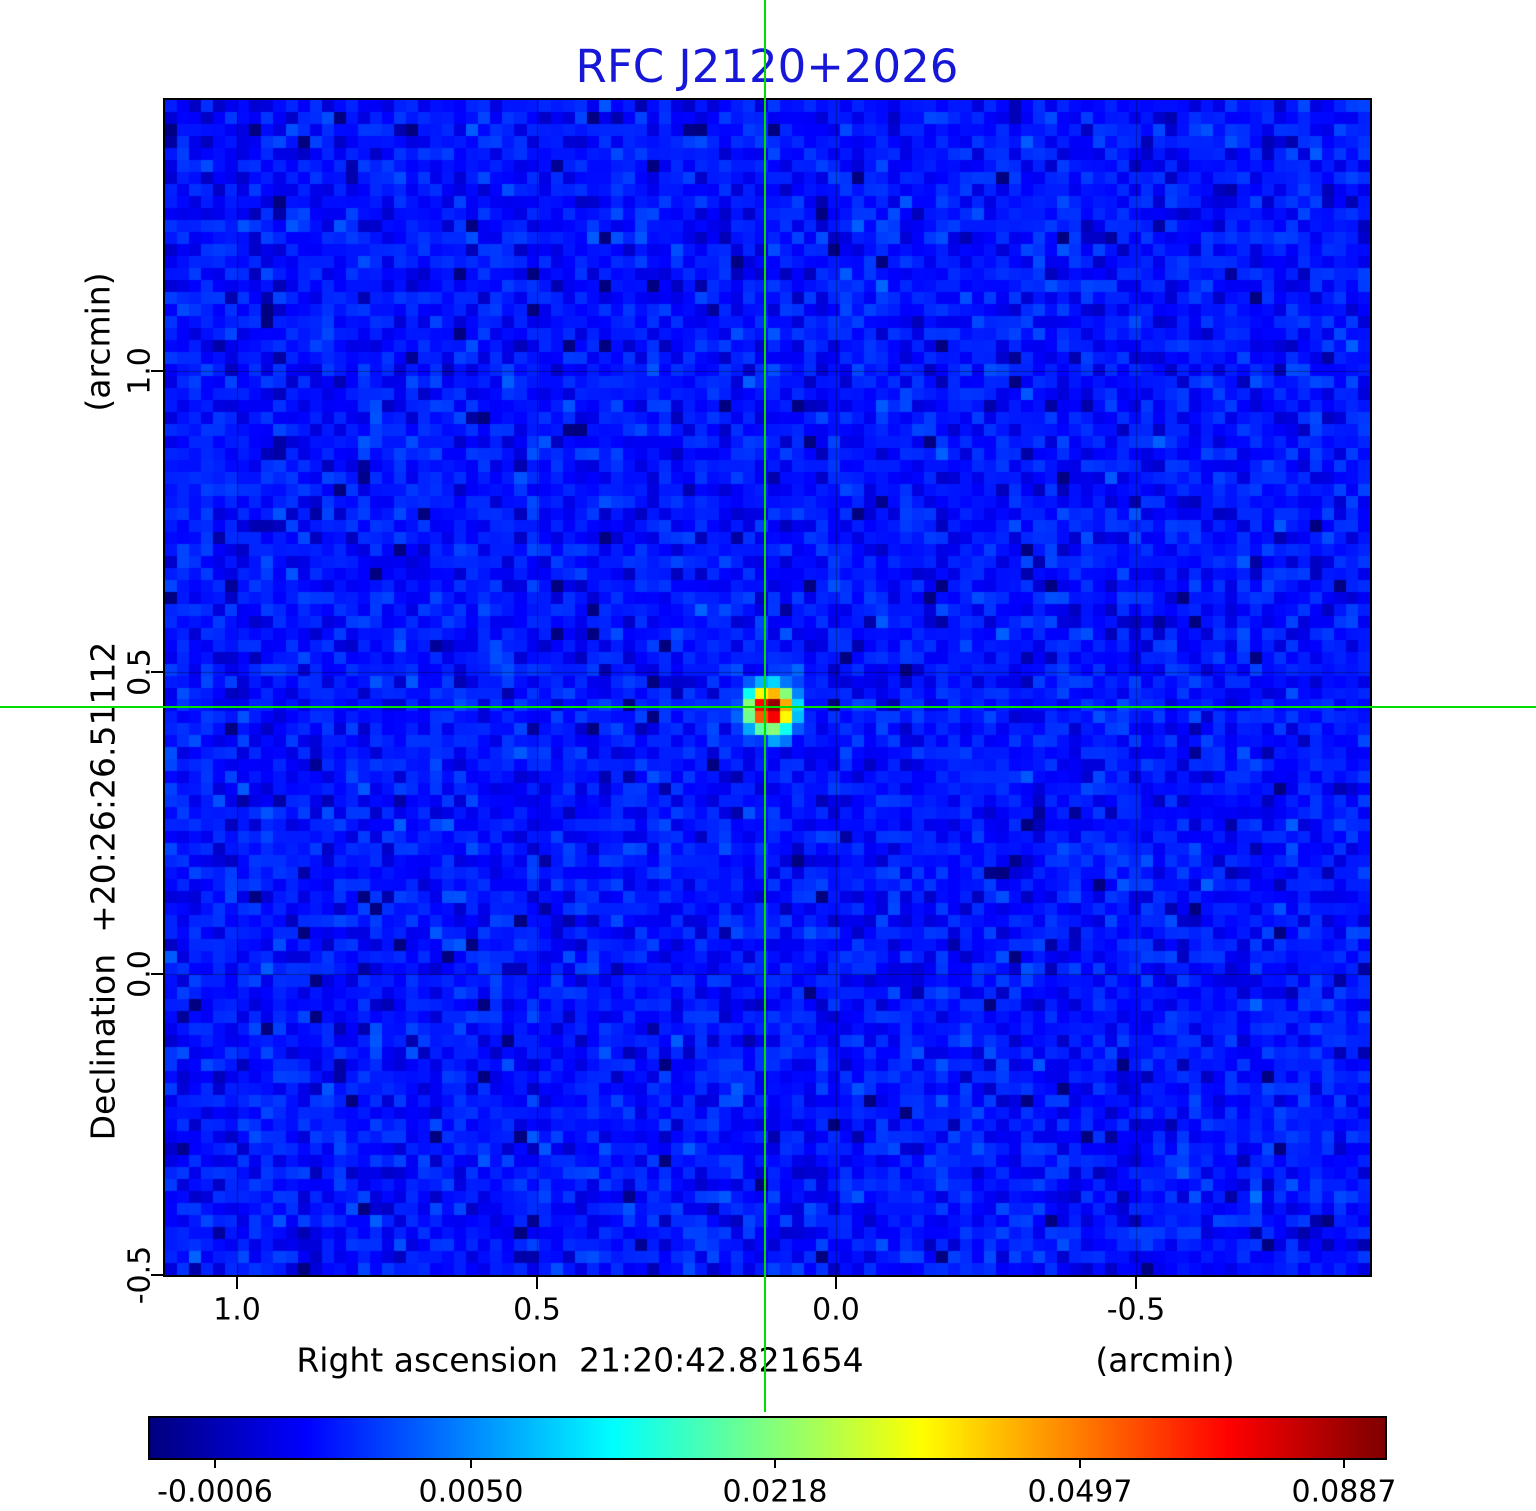 The image size is (1536, 1511). I want to click on colorbar-gradient, so click(767, 1438).